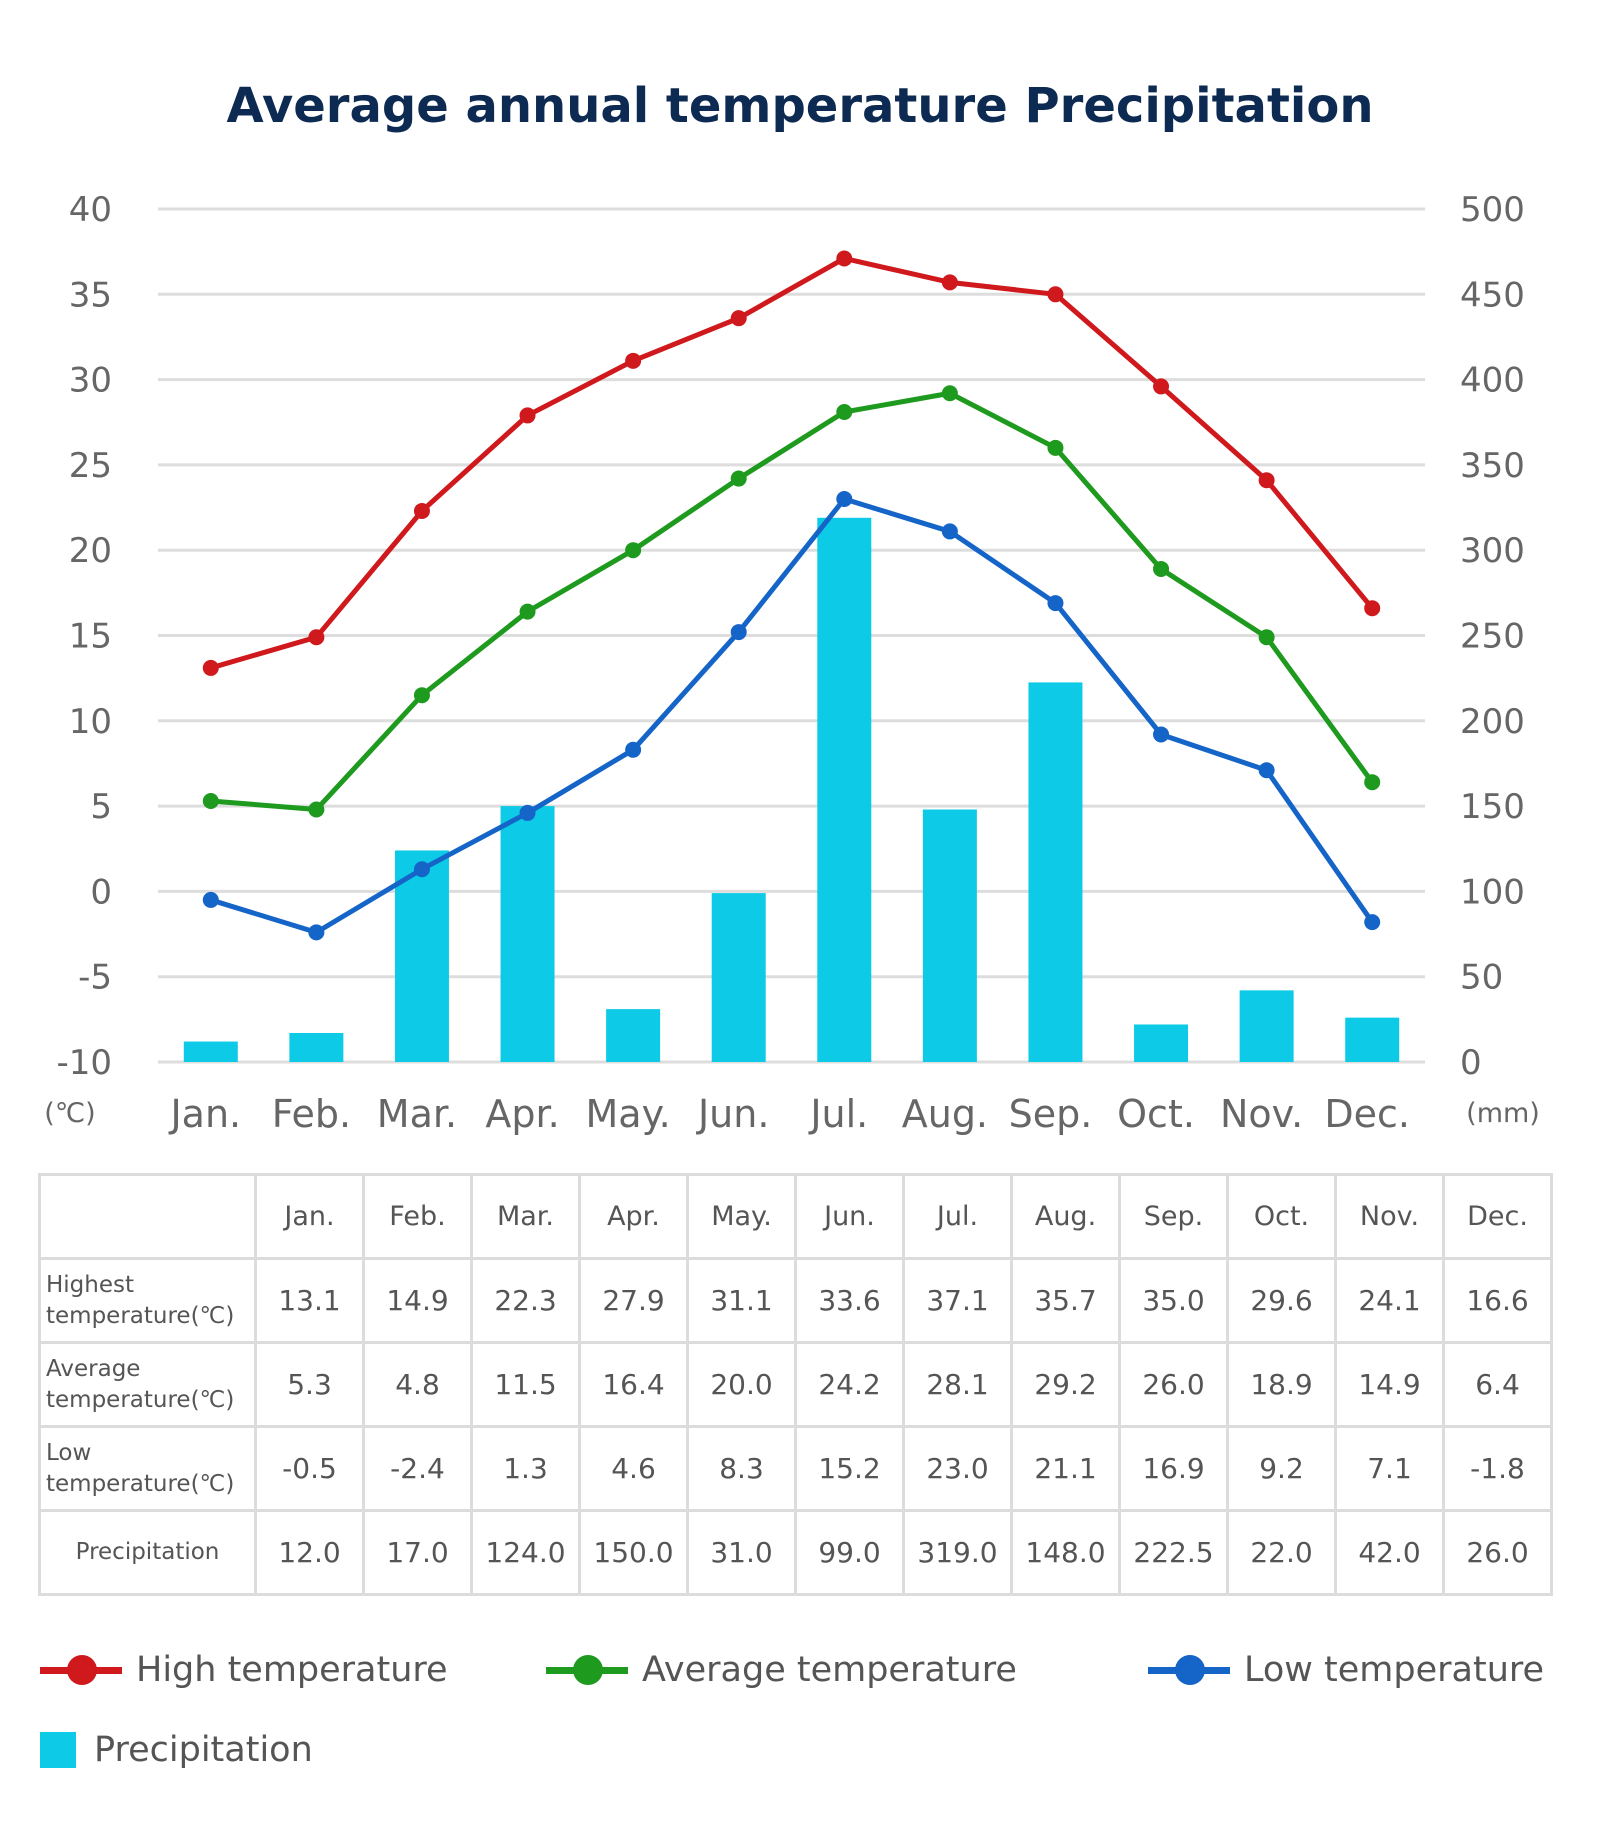 The width and height of the screenshot is (1600, 1827). Describe the element at coordinates (69, 1113) in the screenshot. I see `y-left-unit: (℃)` at that location.